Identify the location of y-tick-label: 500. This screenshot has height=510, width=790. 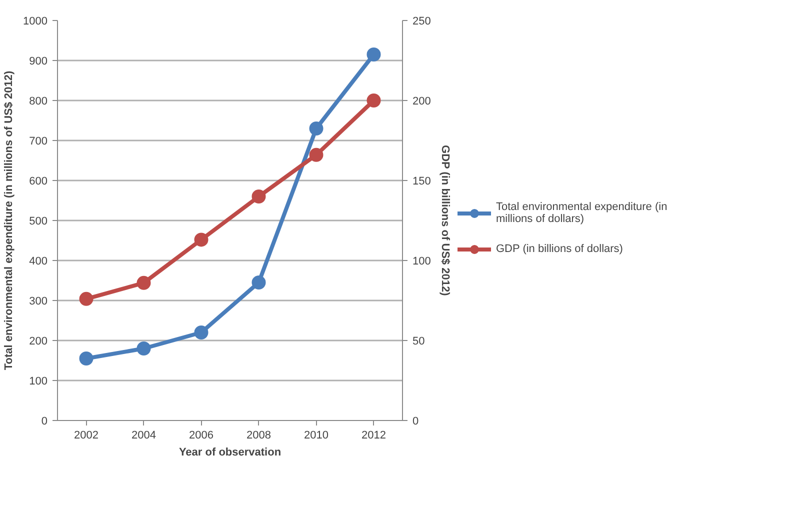
(38, 222).